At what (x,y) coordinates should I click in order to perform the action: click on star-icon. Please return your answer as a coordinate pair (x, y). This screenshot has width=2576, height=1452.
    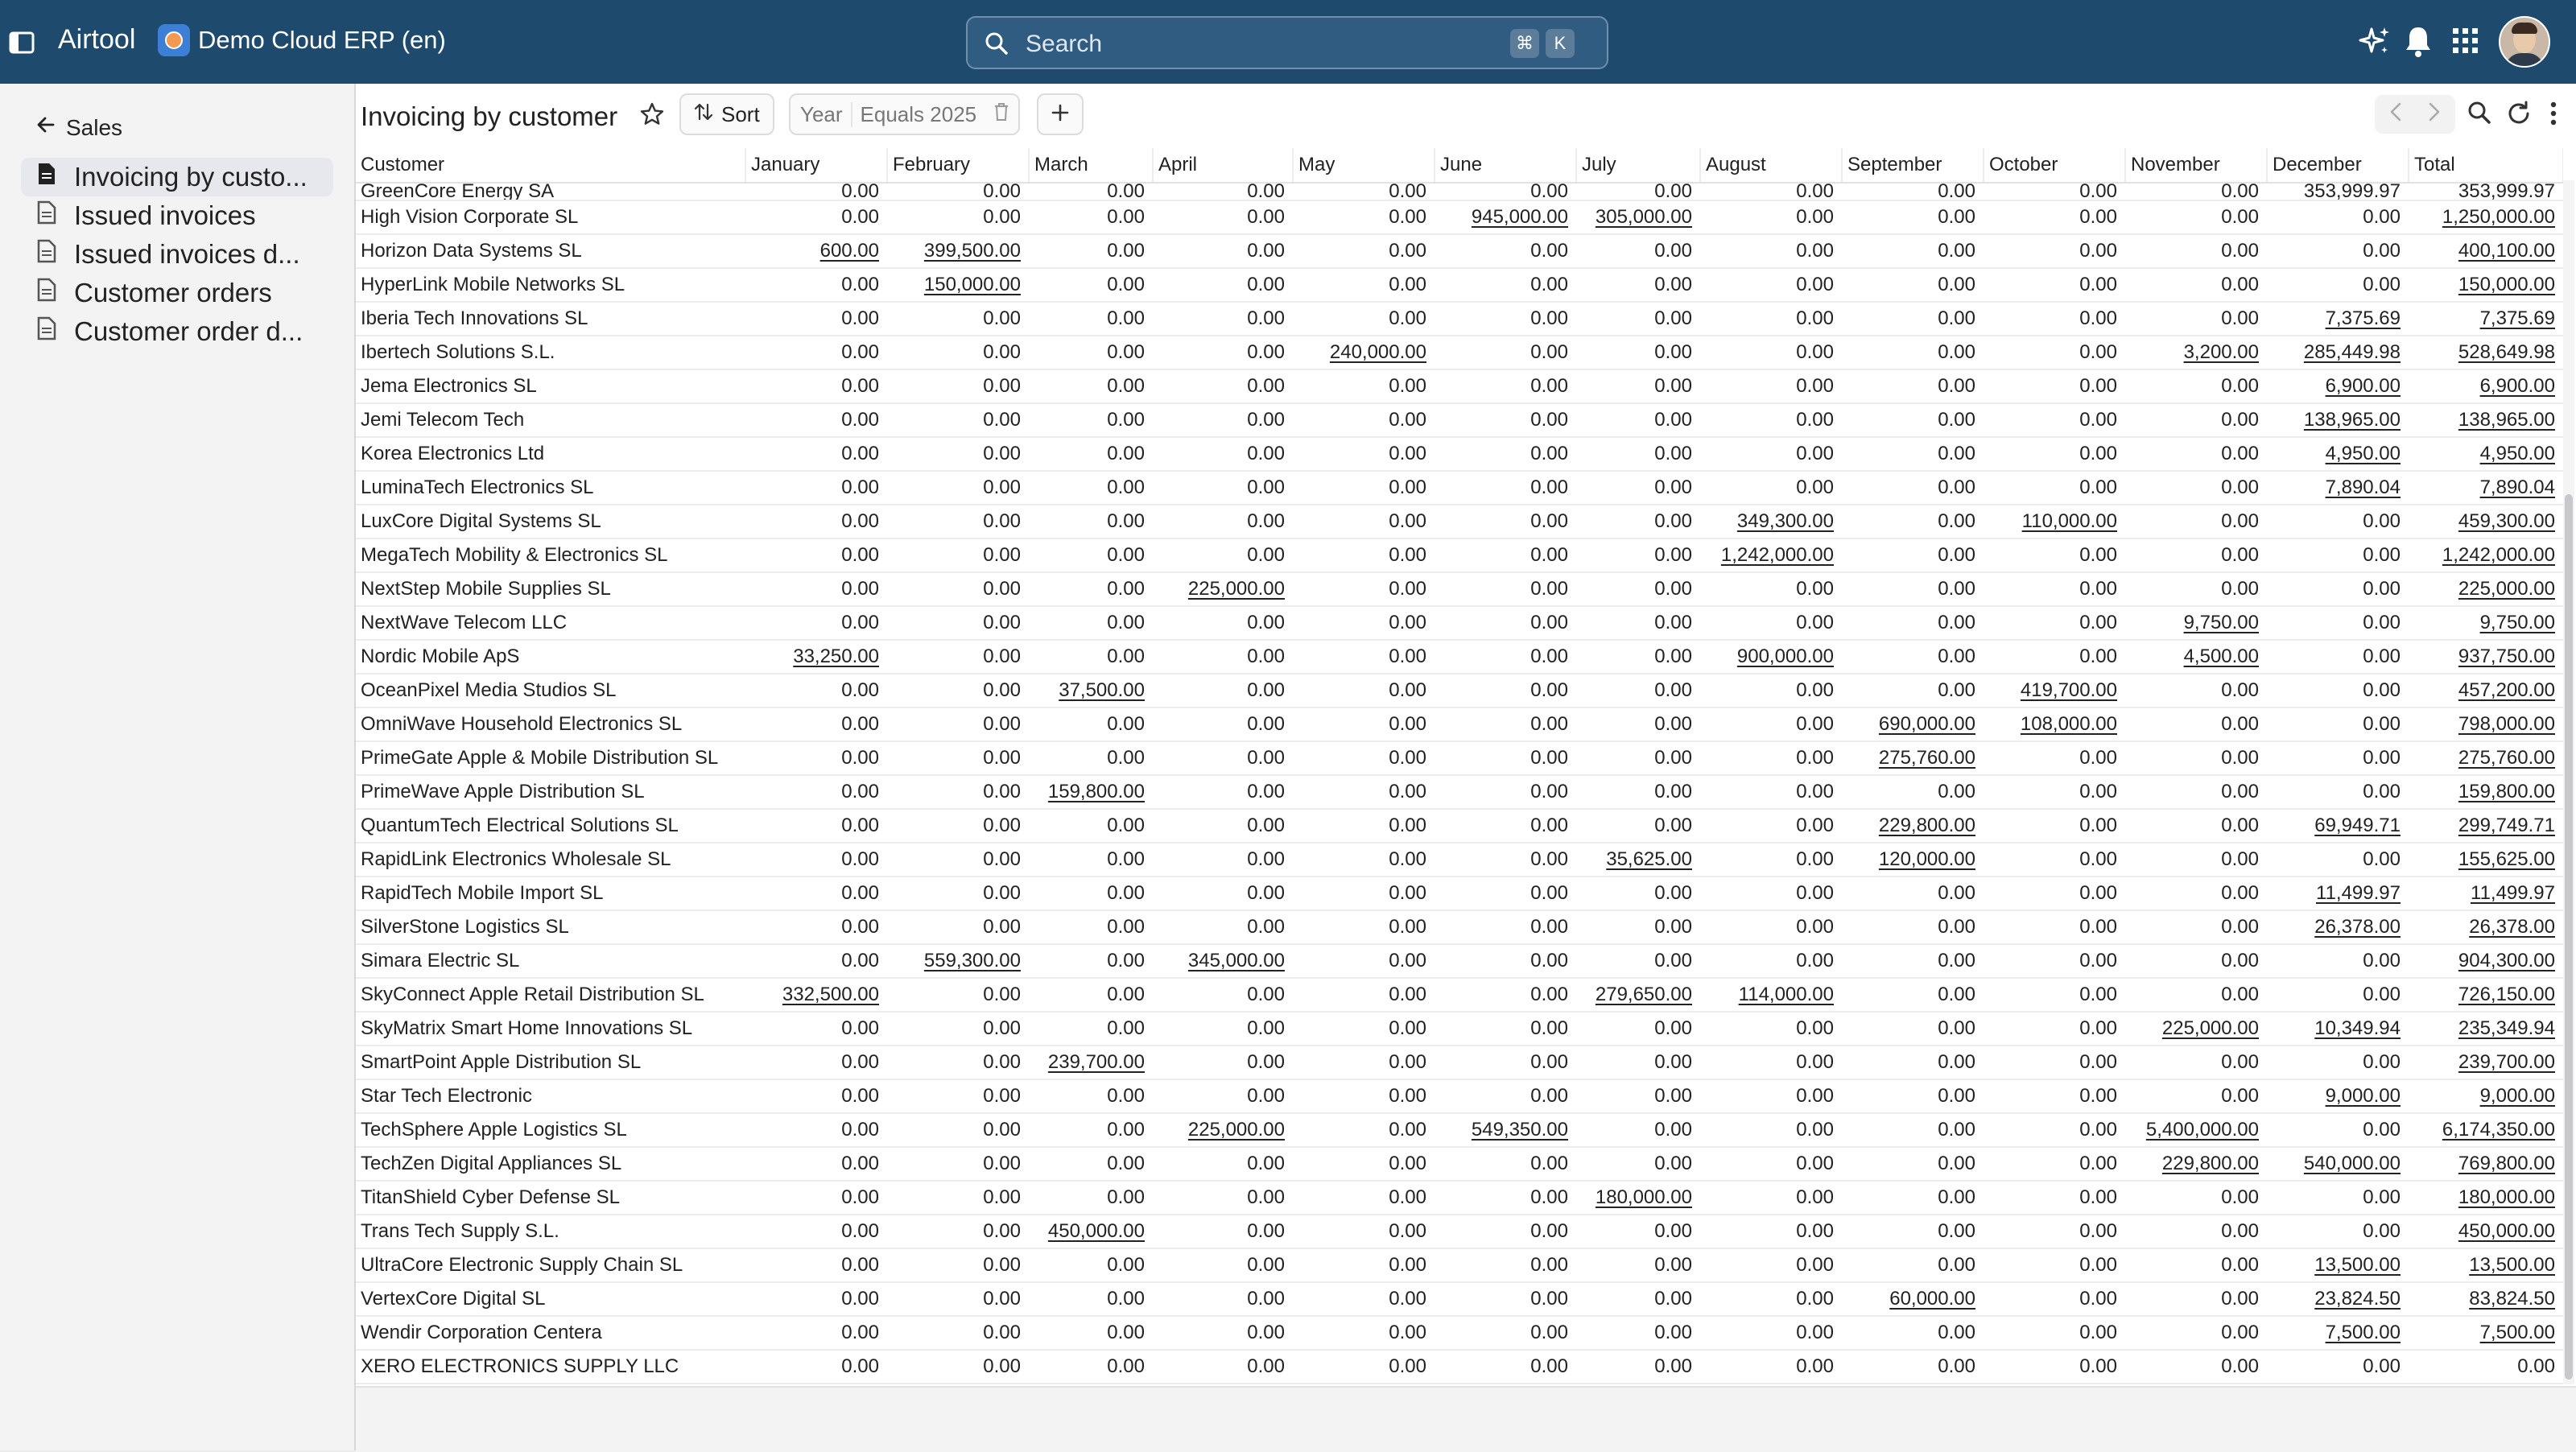
    Looking at the image, I should click on (652, 116).